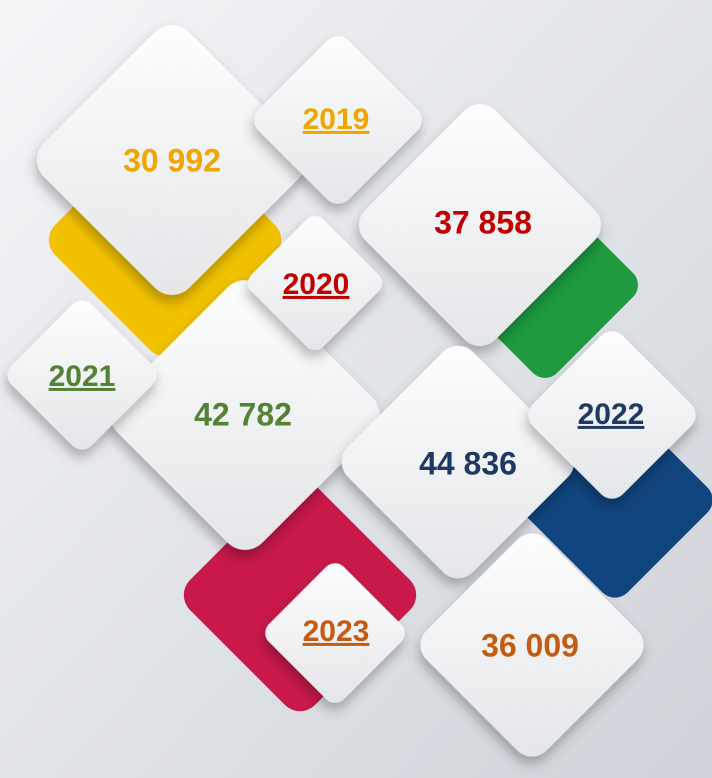  I want to click on year-label: 2019, so click(336, 119).